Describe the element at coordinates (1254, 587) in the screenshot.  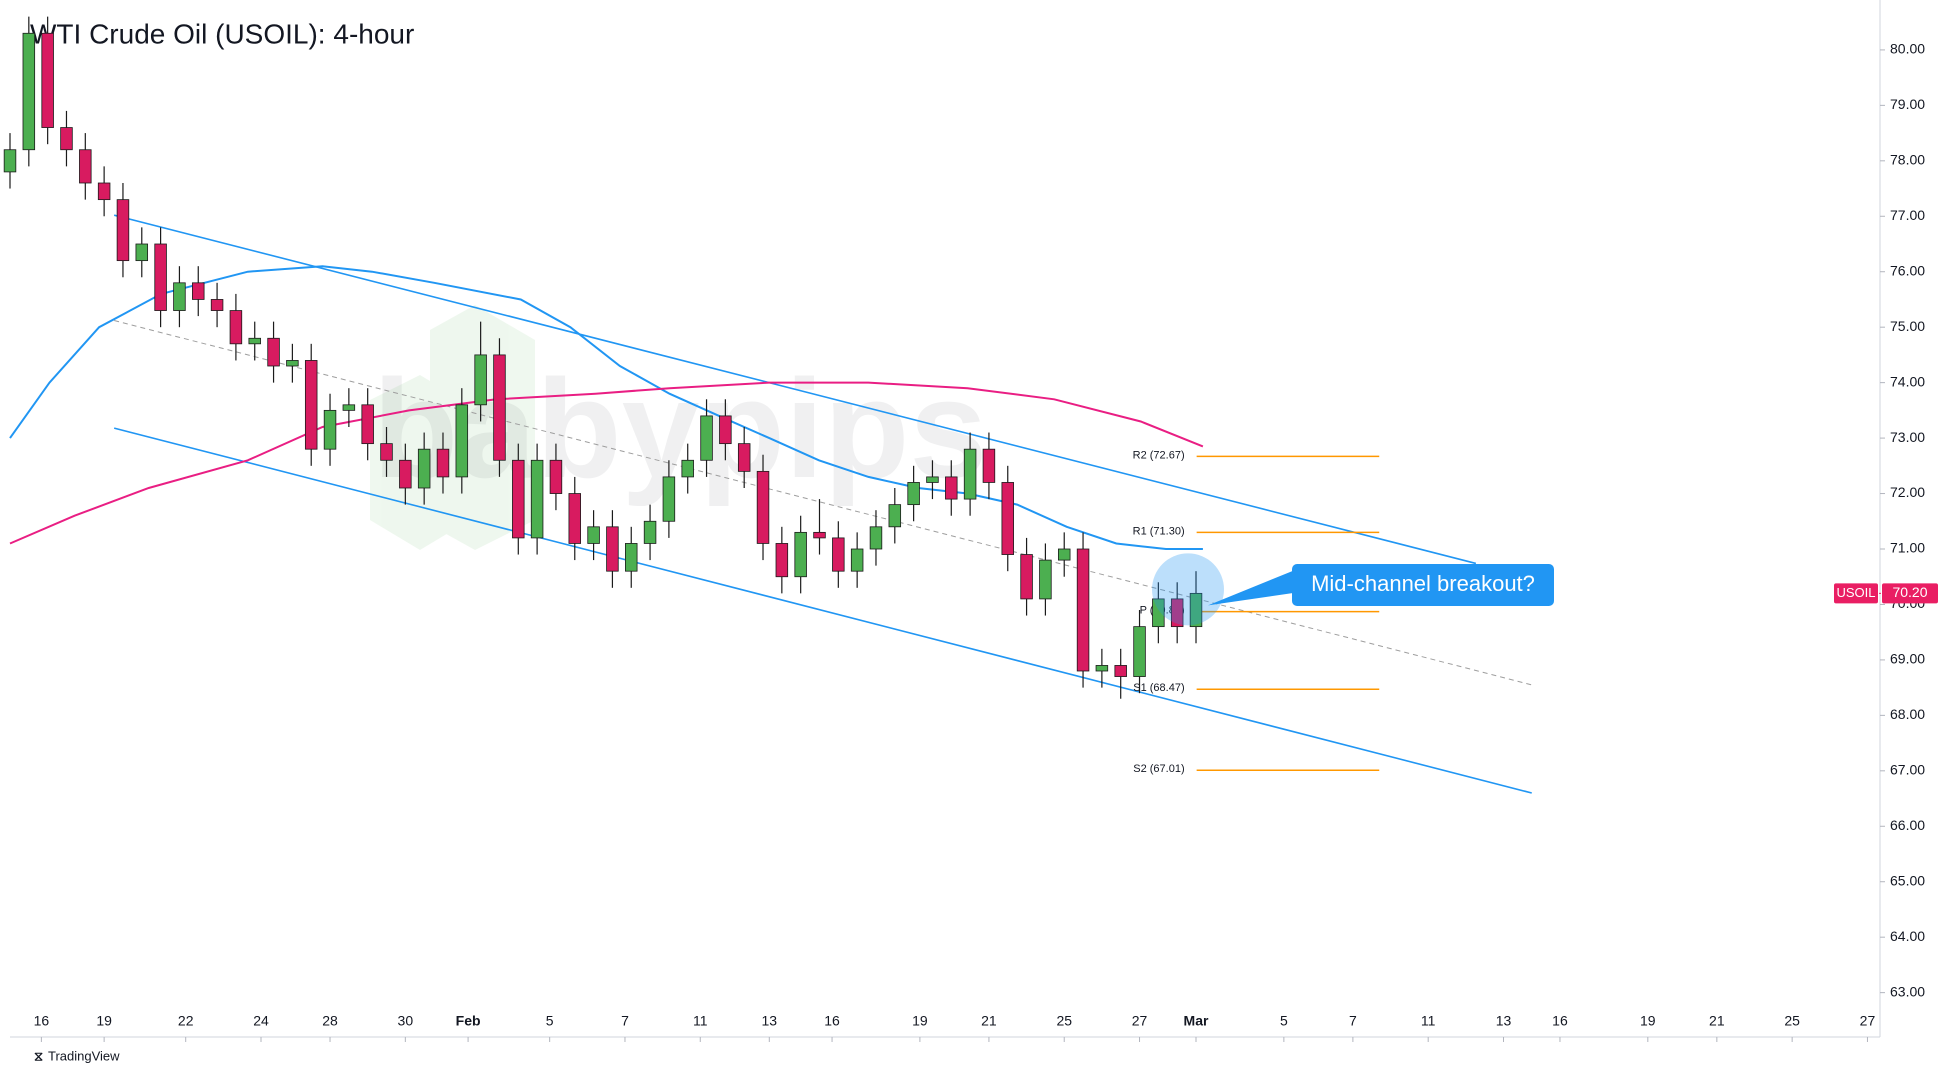
I see `callout-pointer` at that location.